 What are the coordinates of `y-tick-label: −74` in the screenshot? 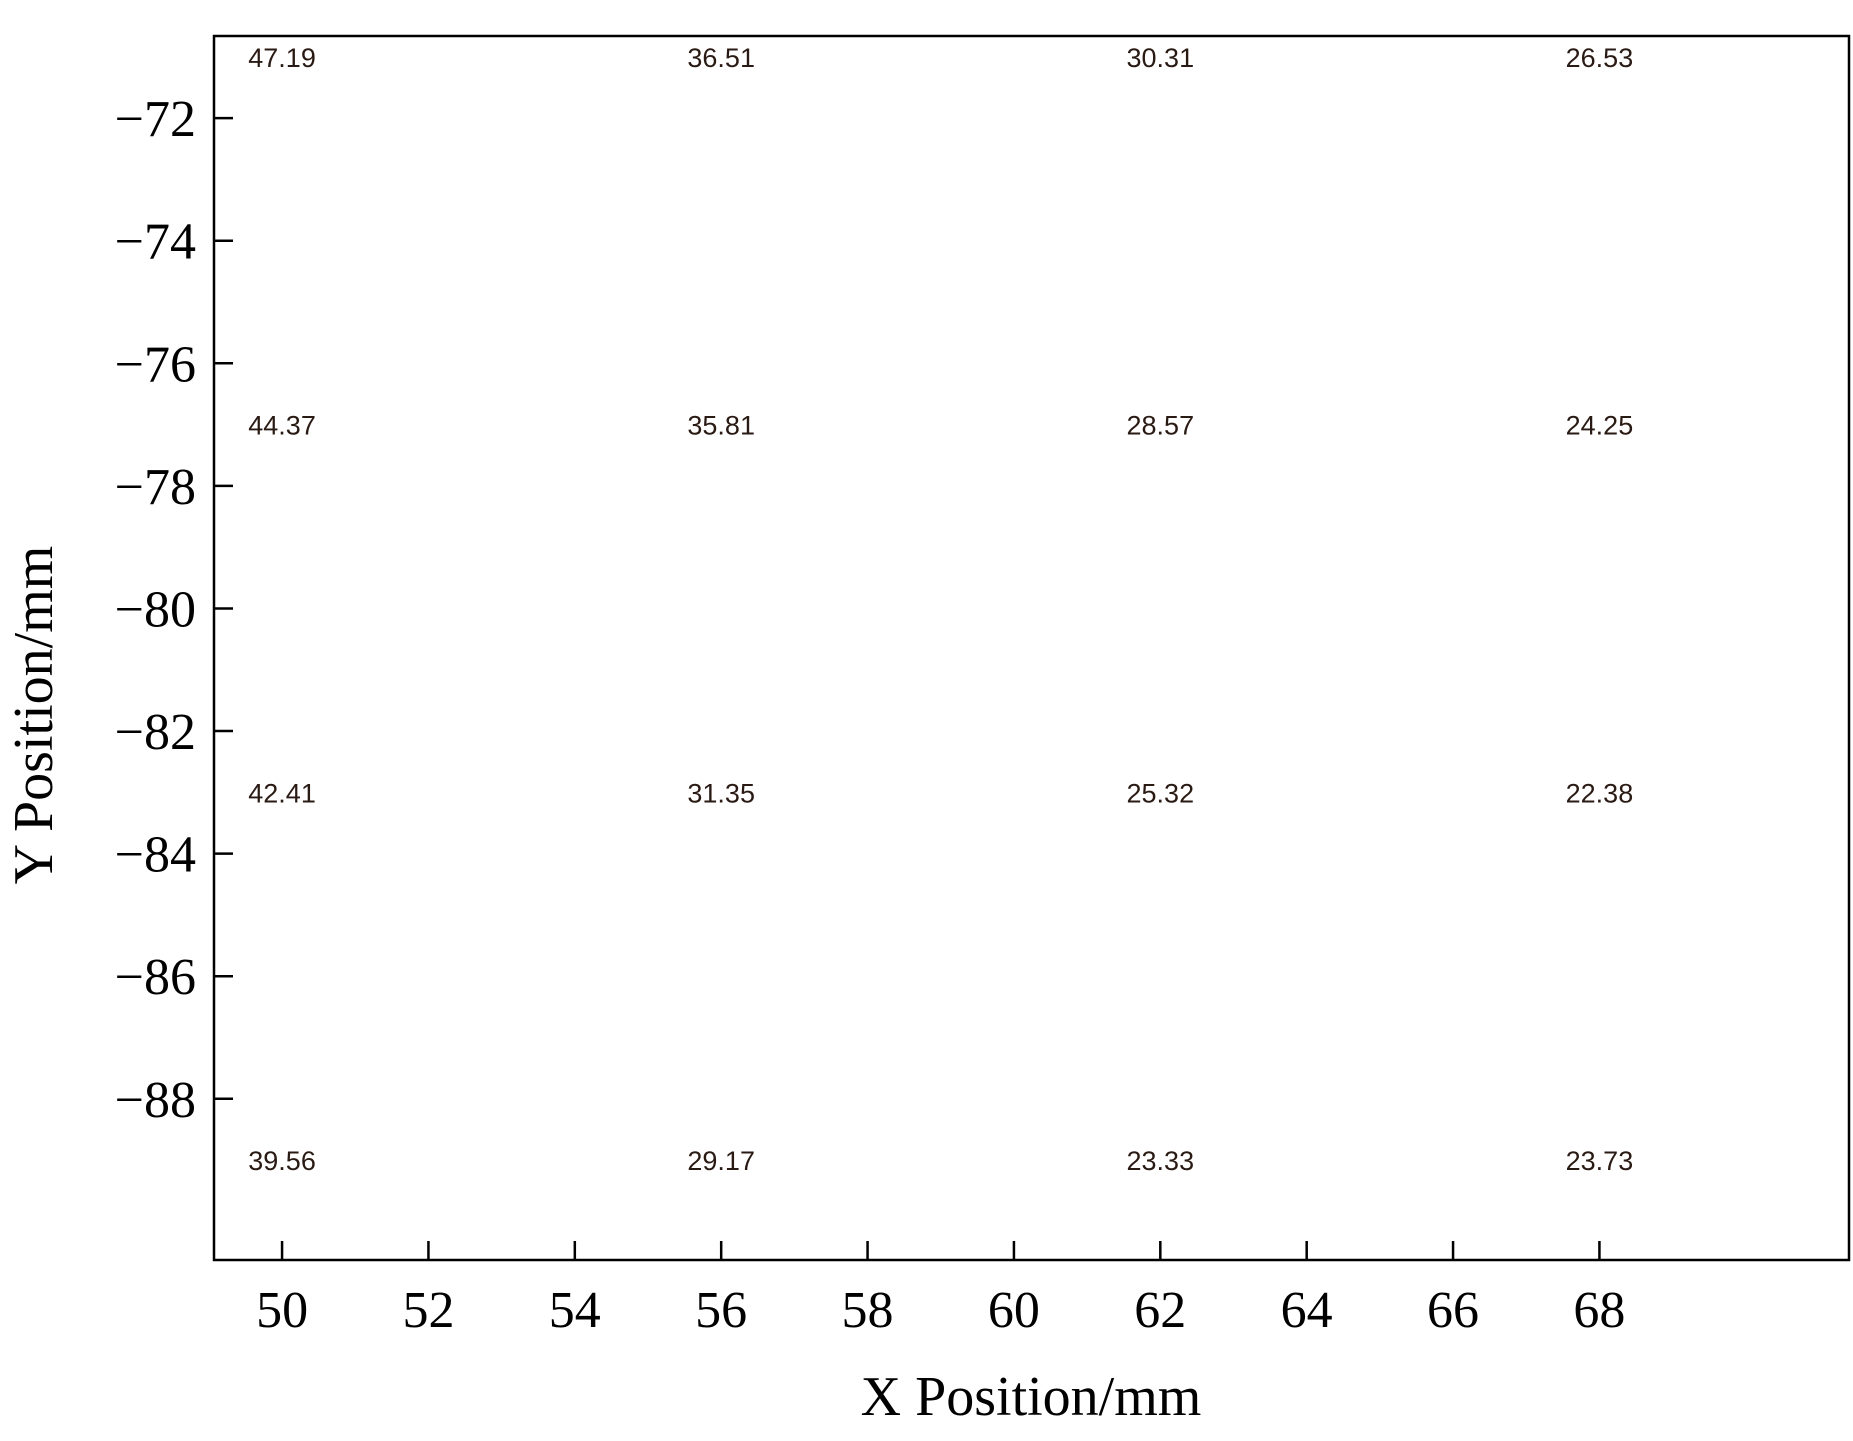 It's located at (155, 242).